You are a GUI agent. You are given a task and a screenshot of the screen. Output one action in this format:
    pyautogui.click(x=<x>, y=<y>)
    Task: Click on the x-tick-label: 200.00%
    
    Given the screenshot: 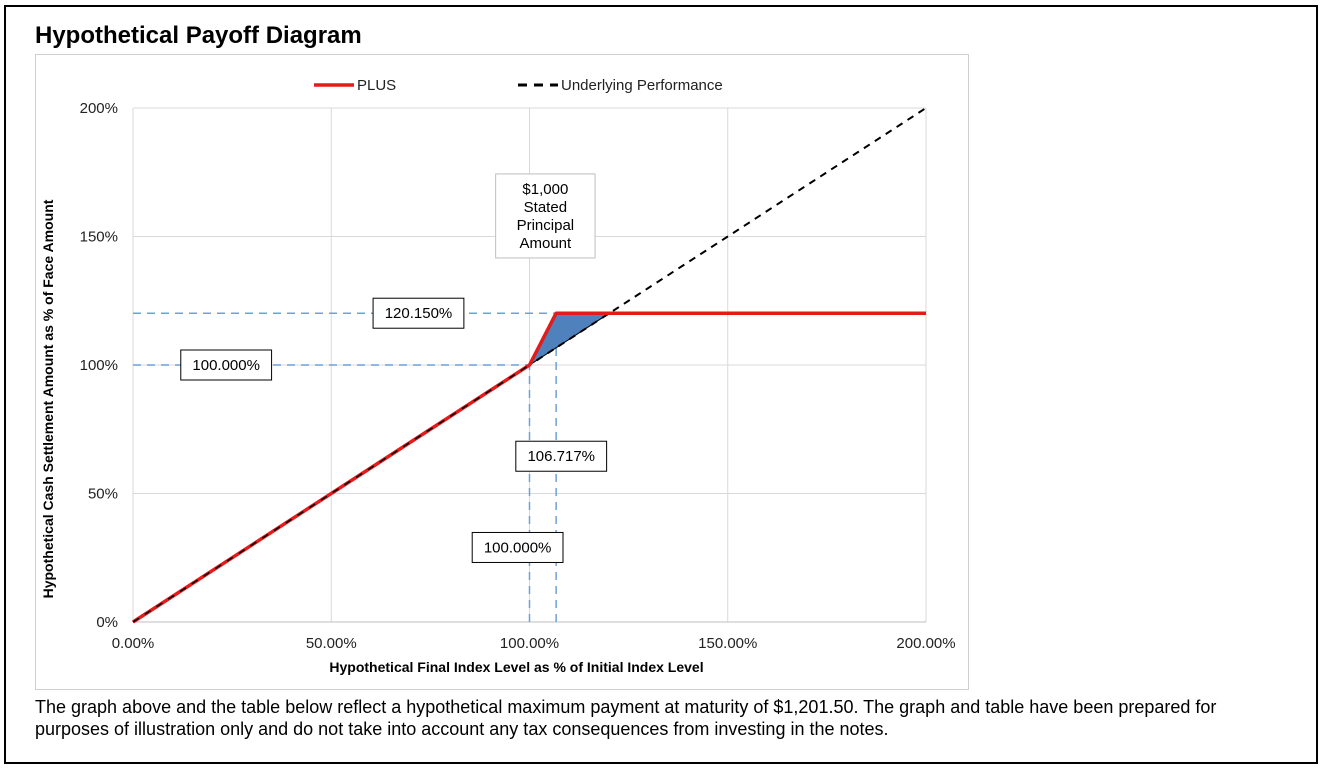 What is the action you would take?
    pyautogui.click(x=925, y=643)
    